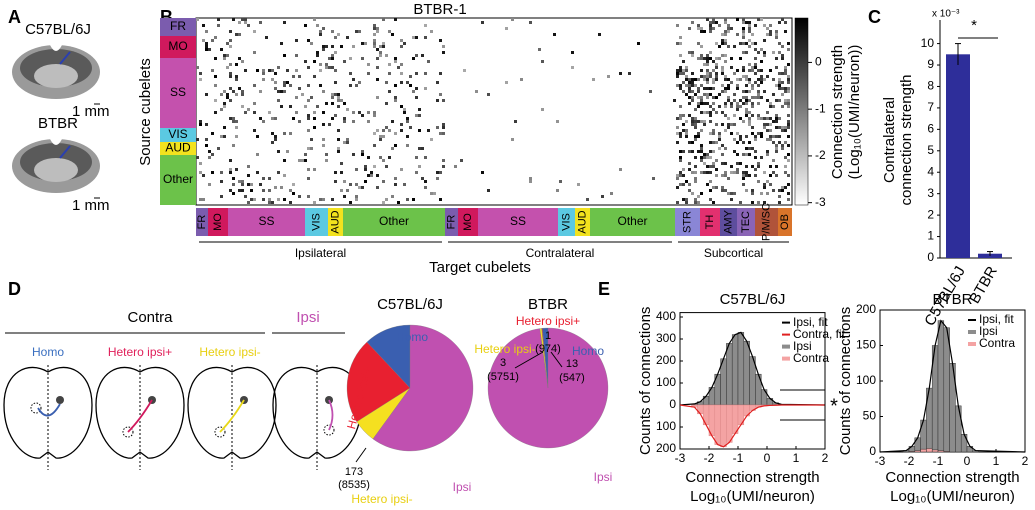 This screenshot has height=510, width=1035. Describe the element at coordinates (752, 426) in the screenshot. I see `fit-curve` at that location.